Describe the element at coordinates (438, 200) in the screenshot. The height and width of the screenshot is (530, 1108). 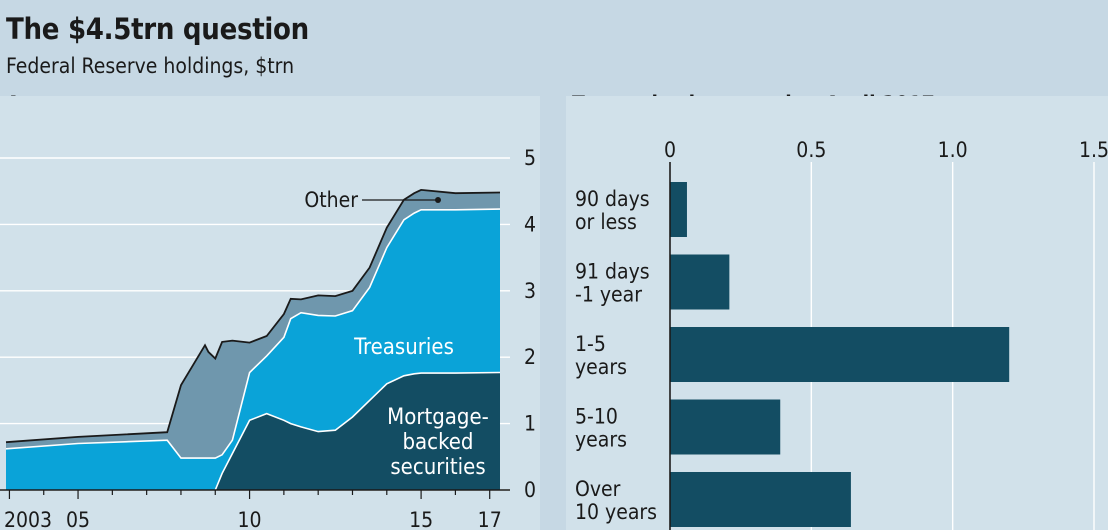
I see `other-label-dot` at that location.